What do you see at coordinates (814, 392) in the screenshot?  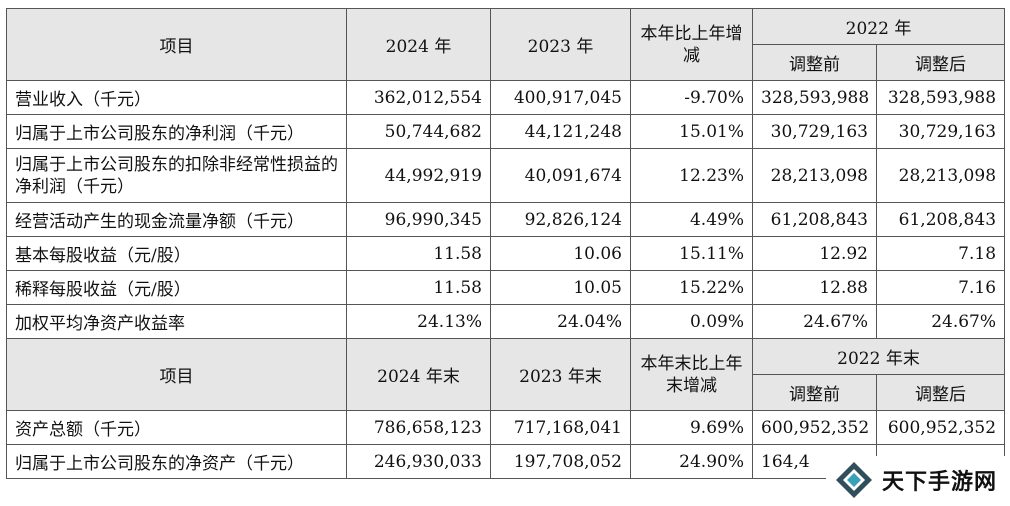 I see `header-before-adjust-2: 调整前` at bounding box center [814, 392].